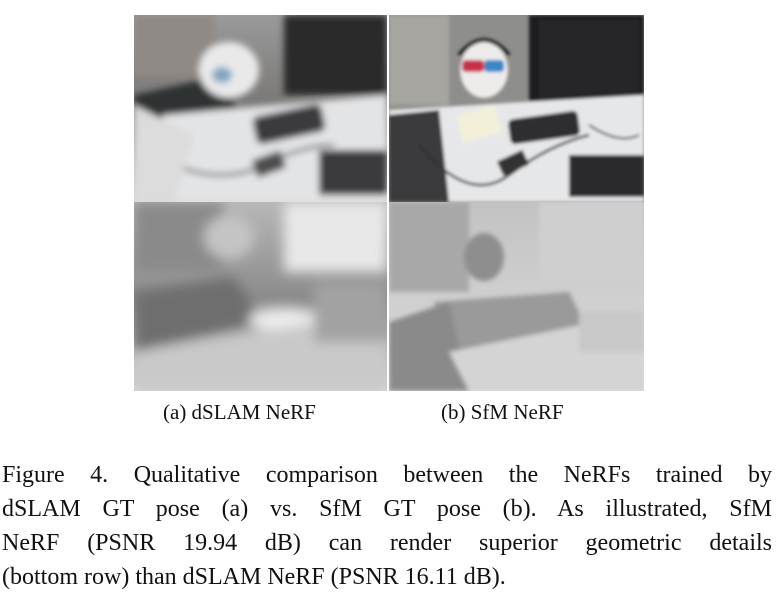 This screenshot has height=606, width=776. I want to click on sfm-rgb-render, so click(516, 108).